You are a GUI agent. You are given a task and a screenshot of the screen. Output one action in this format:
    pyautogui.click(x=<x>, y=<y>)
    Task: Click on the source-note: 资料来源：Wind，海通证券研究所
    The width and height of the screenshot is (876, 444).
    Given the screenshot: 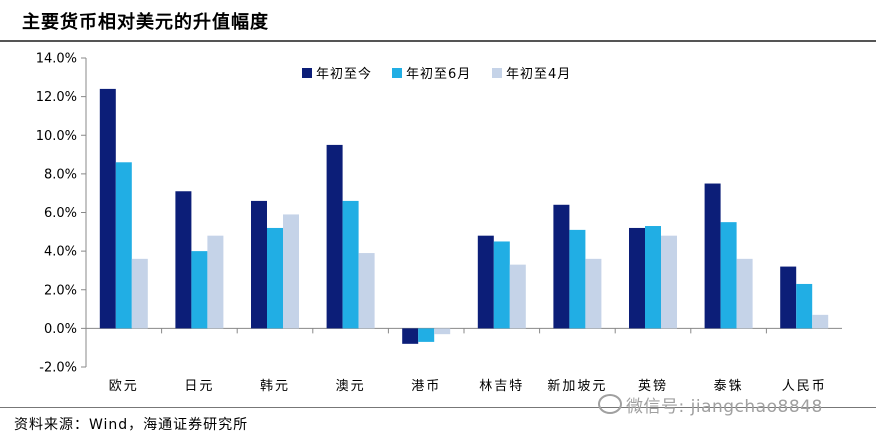 What is the action you would take?
    pyautogui.click(x=131, y=425)
    